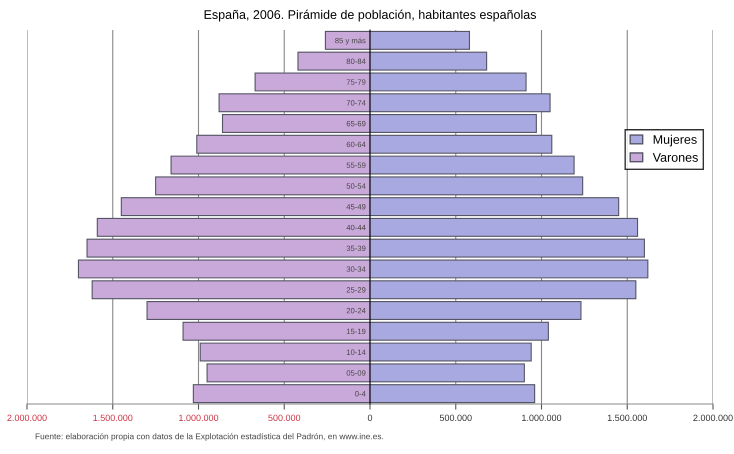 The height and width of the screenshot is (454, 734). I want to click on legend-label: Varones, so click(675, 157).